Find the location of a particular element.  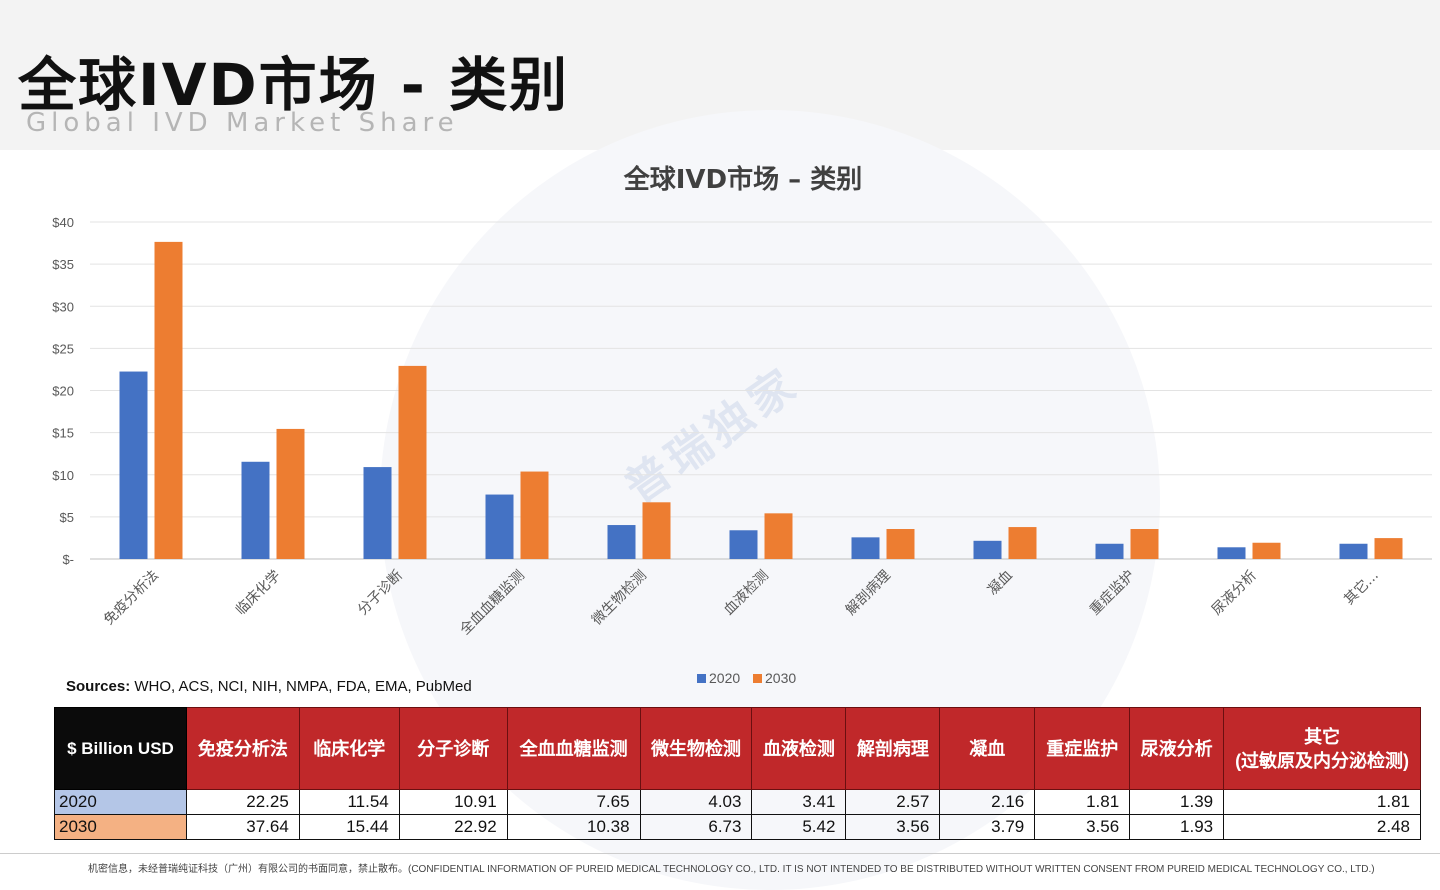

page-title: 全球IVD市场 - 类别 is located at coordinates (294, 85).